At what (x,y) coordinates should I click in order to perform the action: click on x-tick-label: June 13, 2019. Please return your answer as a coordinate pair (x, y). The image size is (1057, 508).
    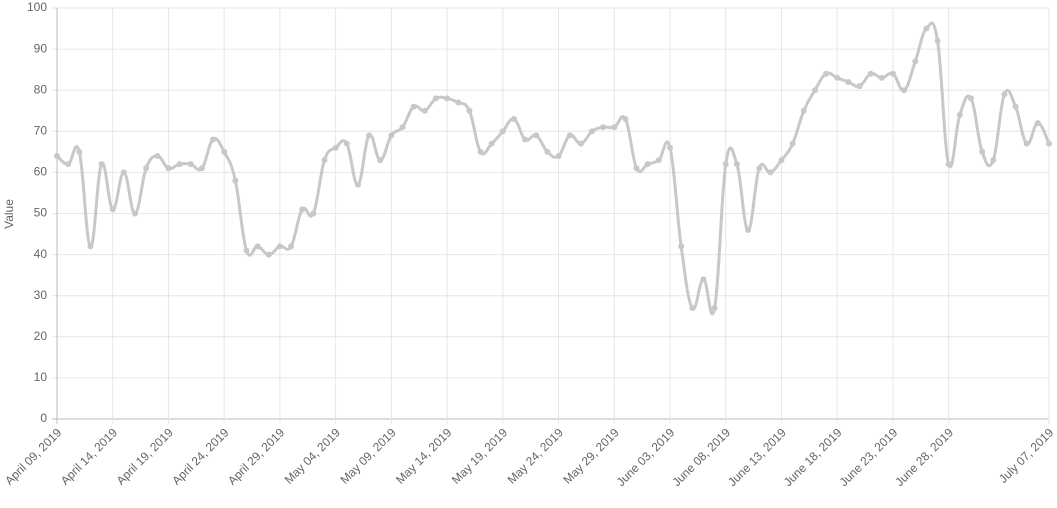
    Looking at the image, I should click on (757, 457).